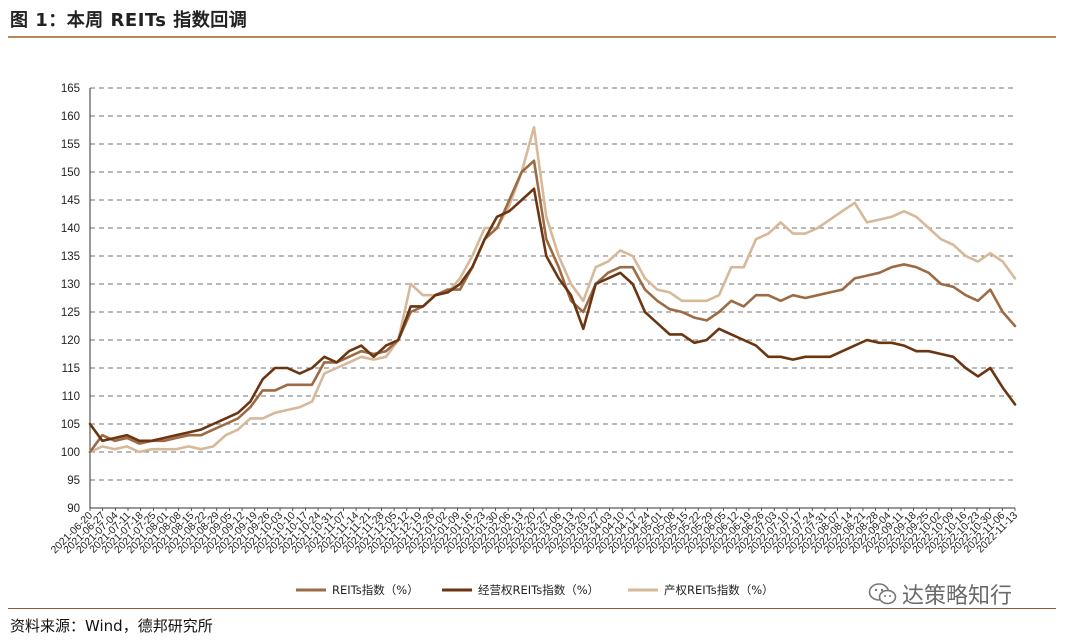 This screenshot has width=1080, height=640. Describe the element at coordinates (70, 453) in the screenshot. I see `y-tick-label: 100` at that location.